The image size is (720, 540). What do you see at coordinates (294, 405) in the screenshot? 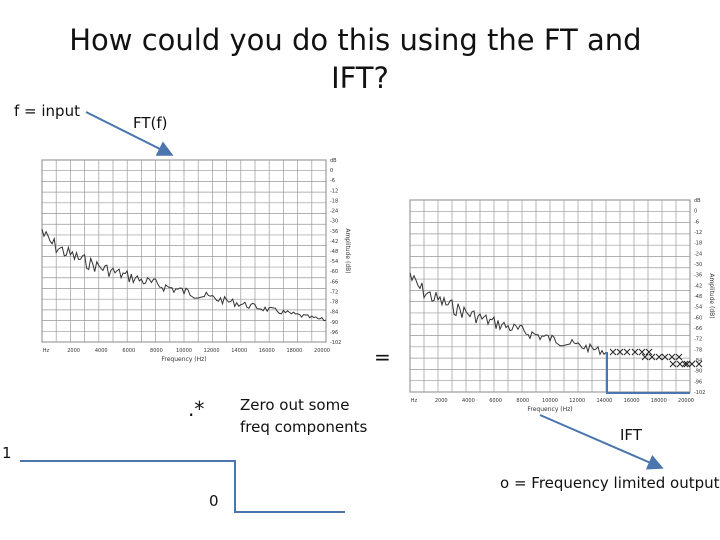
I see `label-line: Zero out some` at bounding box center [294, 405].